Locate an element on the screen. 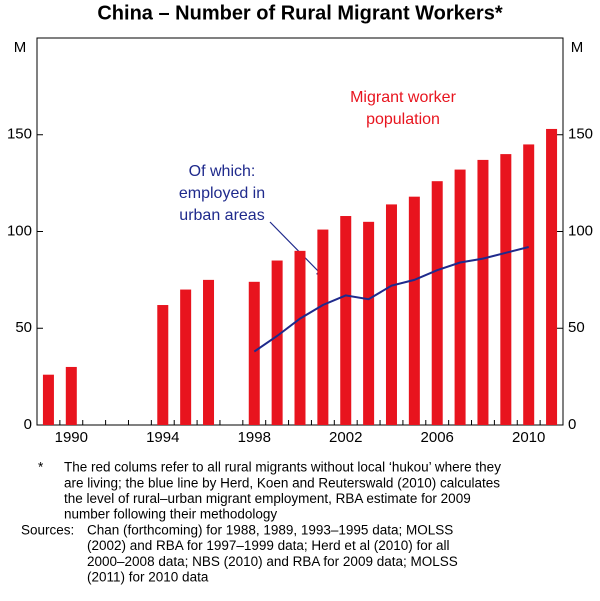 This screenshot has height=601, width=600. x-tick-label: 2010 is located at coordinates (528, 437).